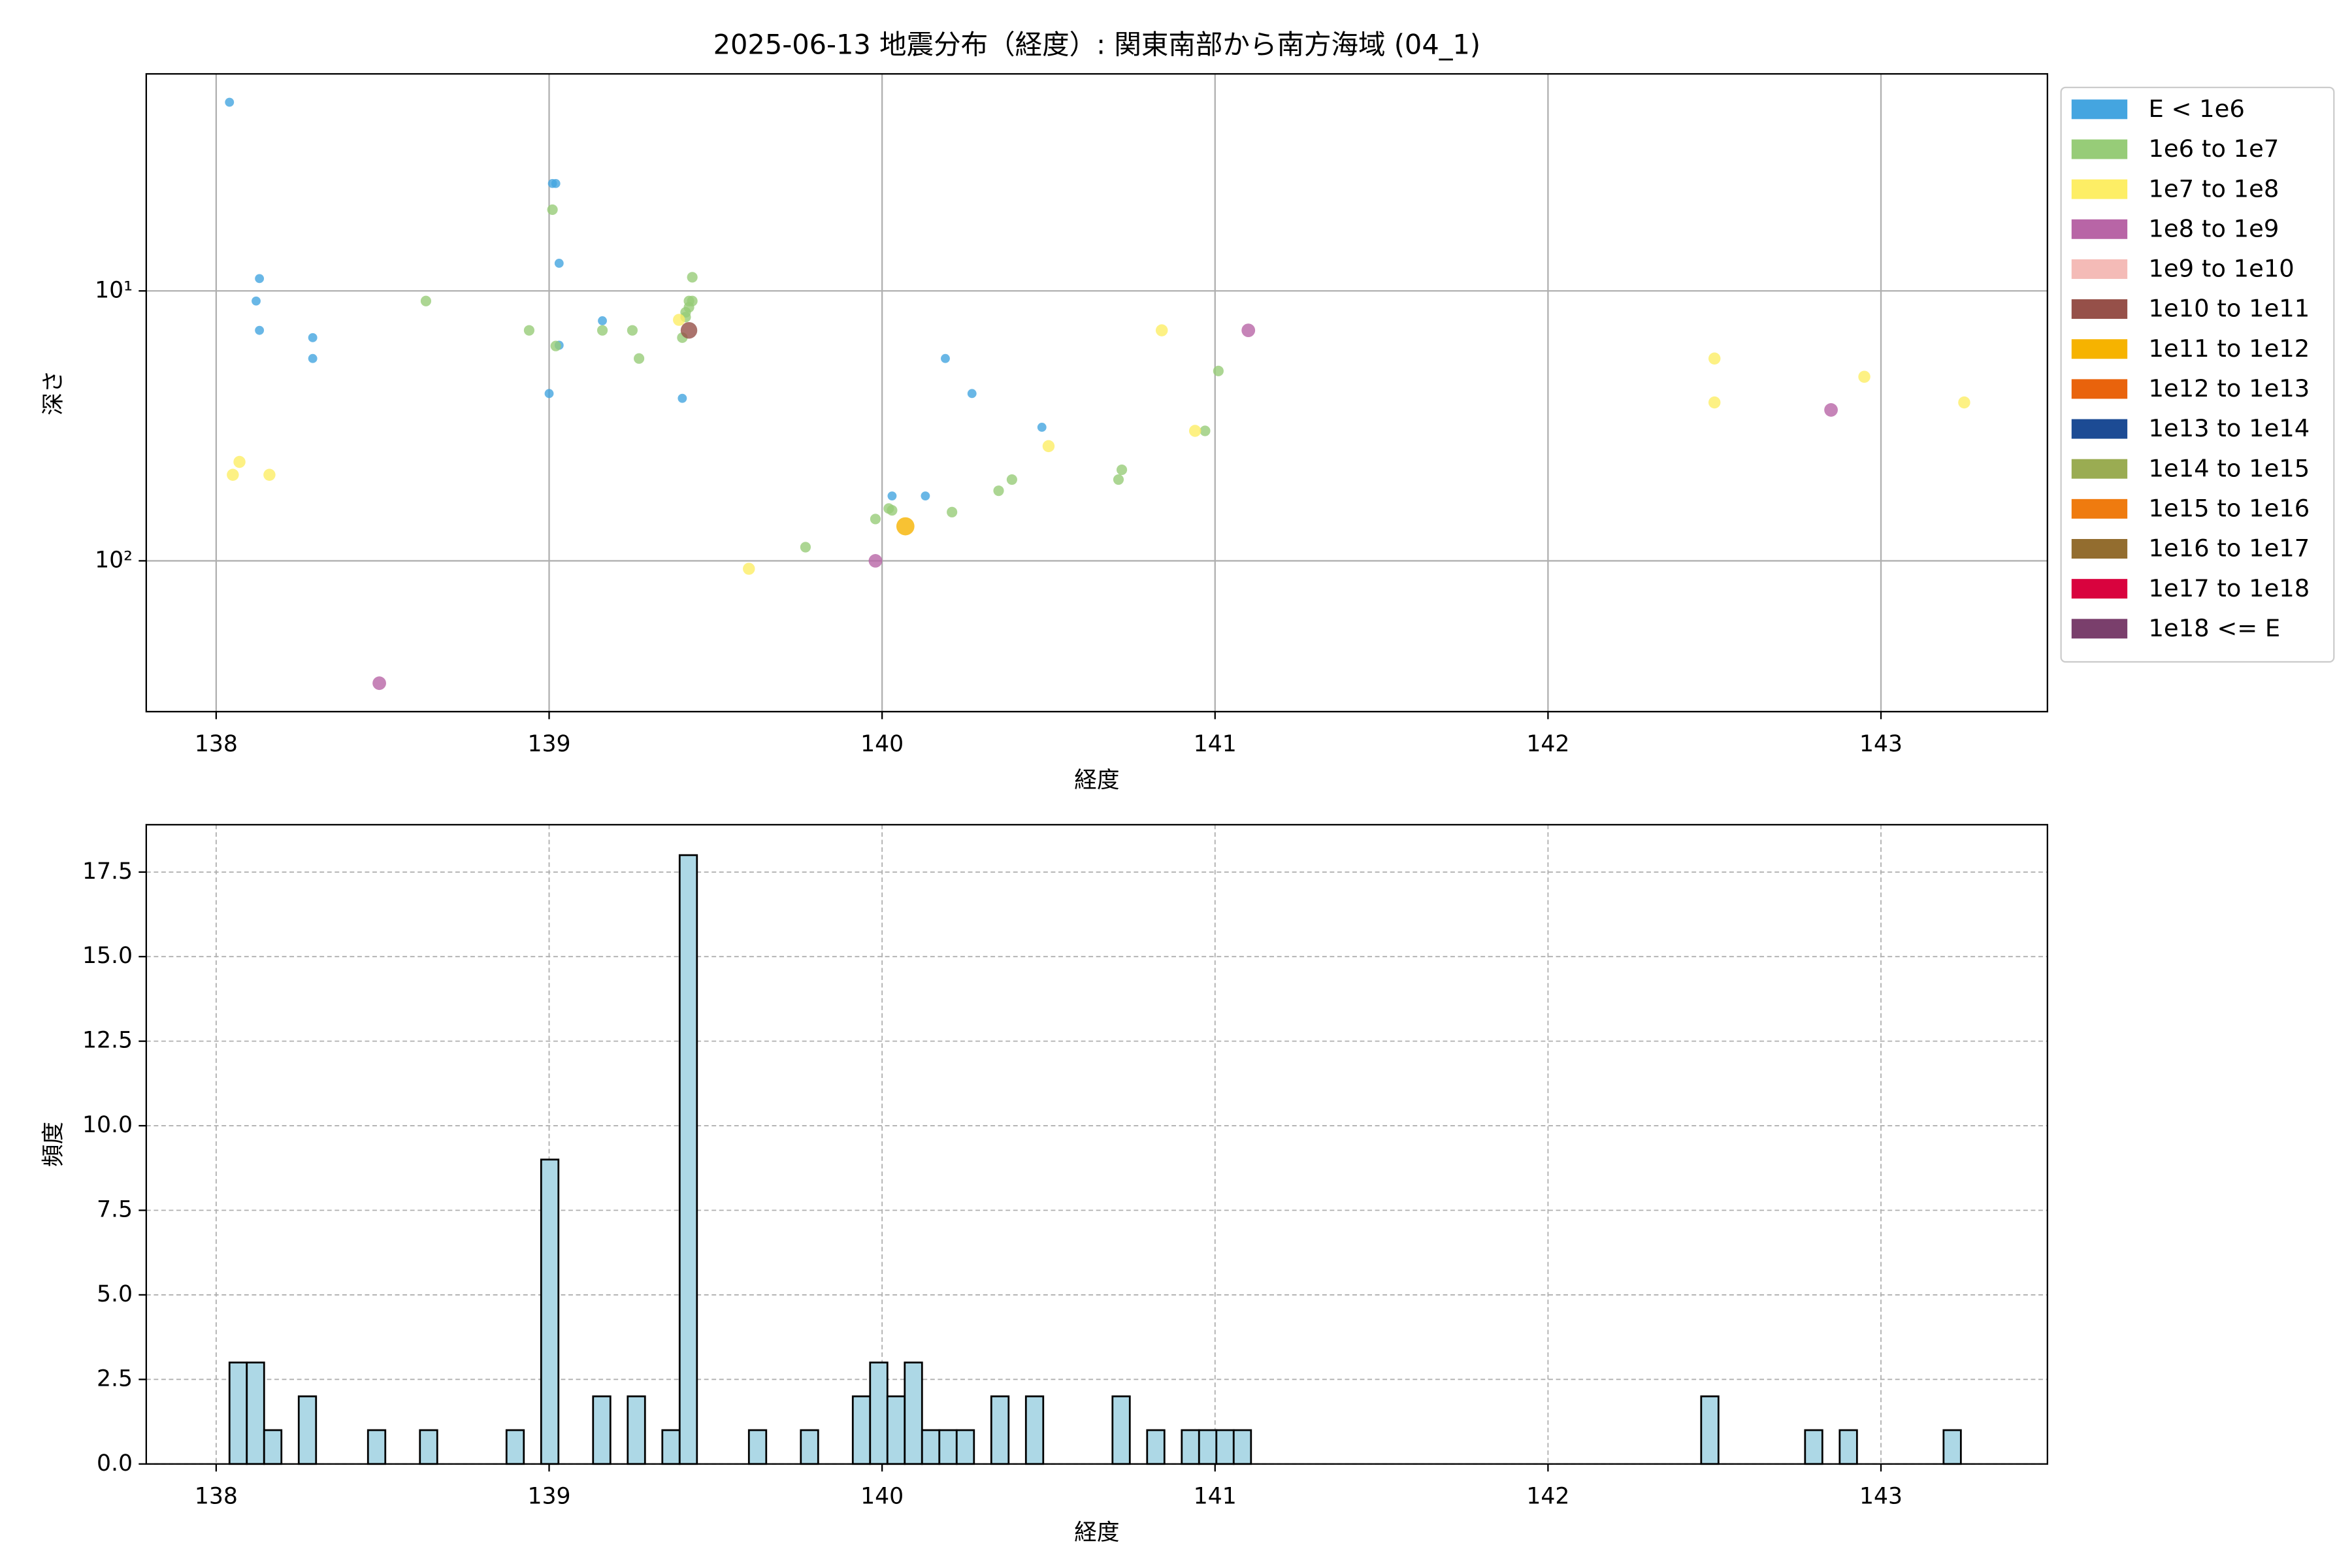  Describe the element at coordinates (2229, 509) in the screenshot. I see `legend-label: 1e15 to 1e16` at that location.